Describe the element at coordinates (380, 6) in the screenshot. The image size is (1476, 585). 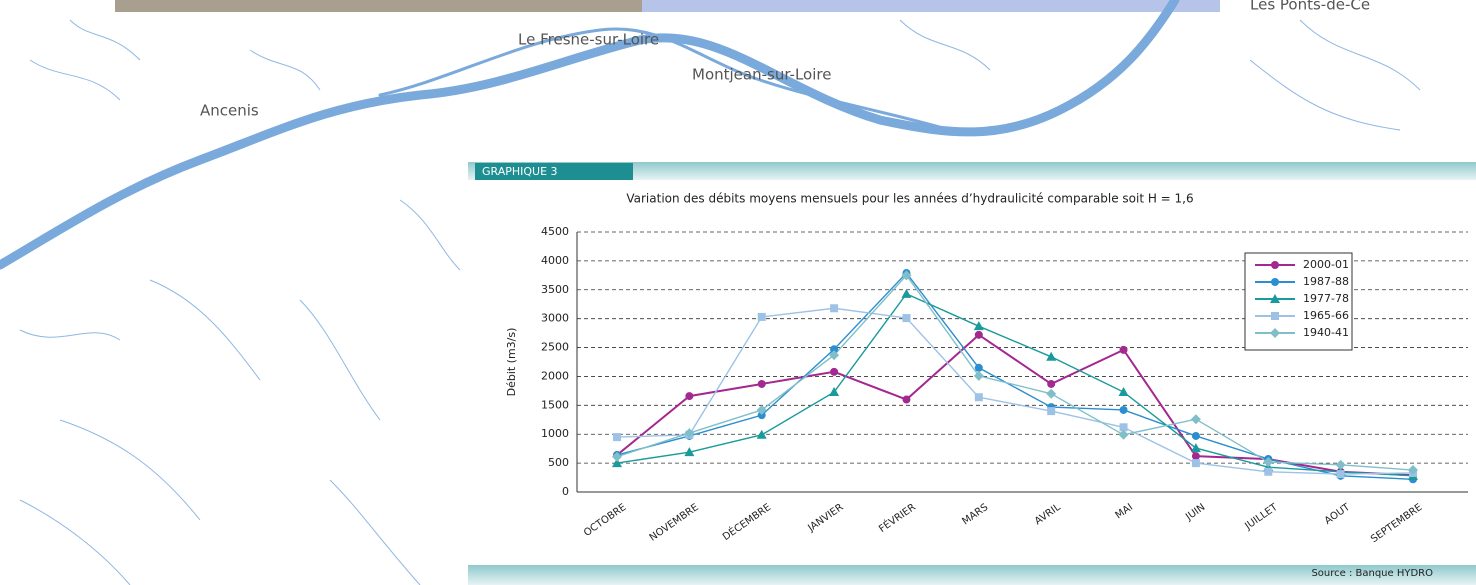
I see `photo-strip` at that location.